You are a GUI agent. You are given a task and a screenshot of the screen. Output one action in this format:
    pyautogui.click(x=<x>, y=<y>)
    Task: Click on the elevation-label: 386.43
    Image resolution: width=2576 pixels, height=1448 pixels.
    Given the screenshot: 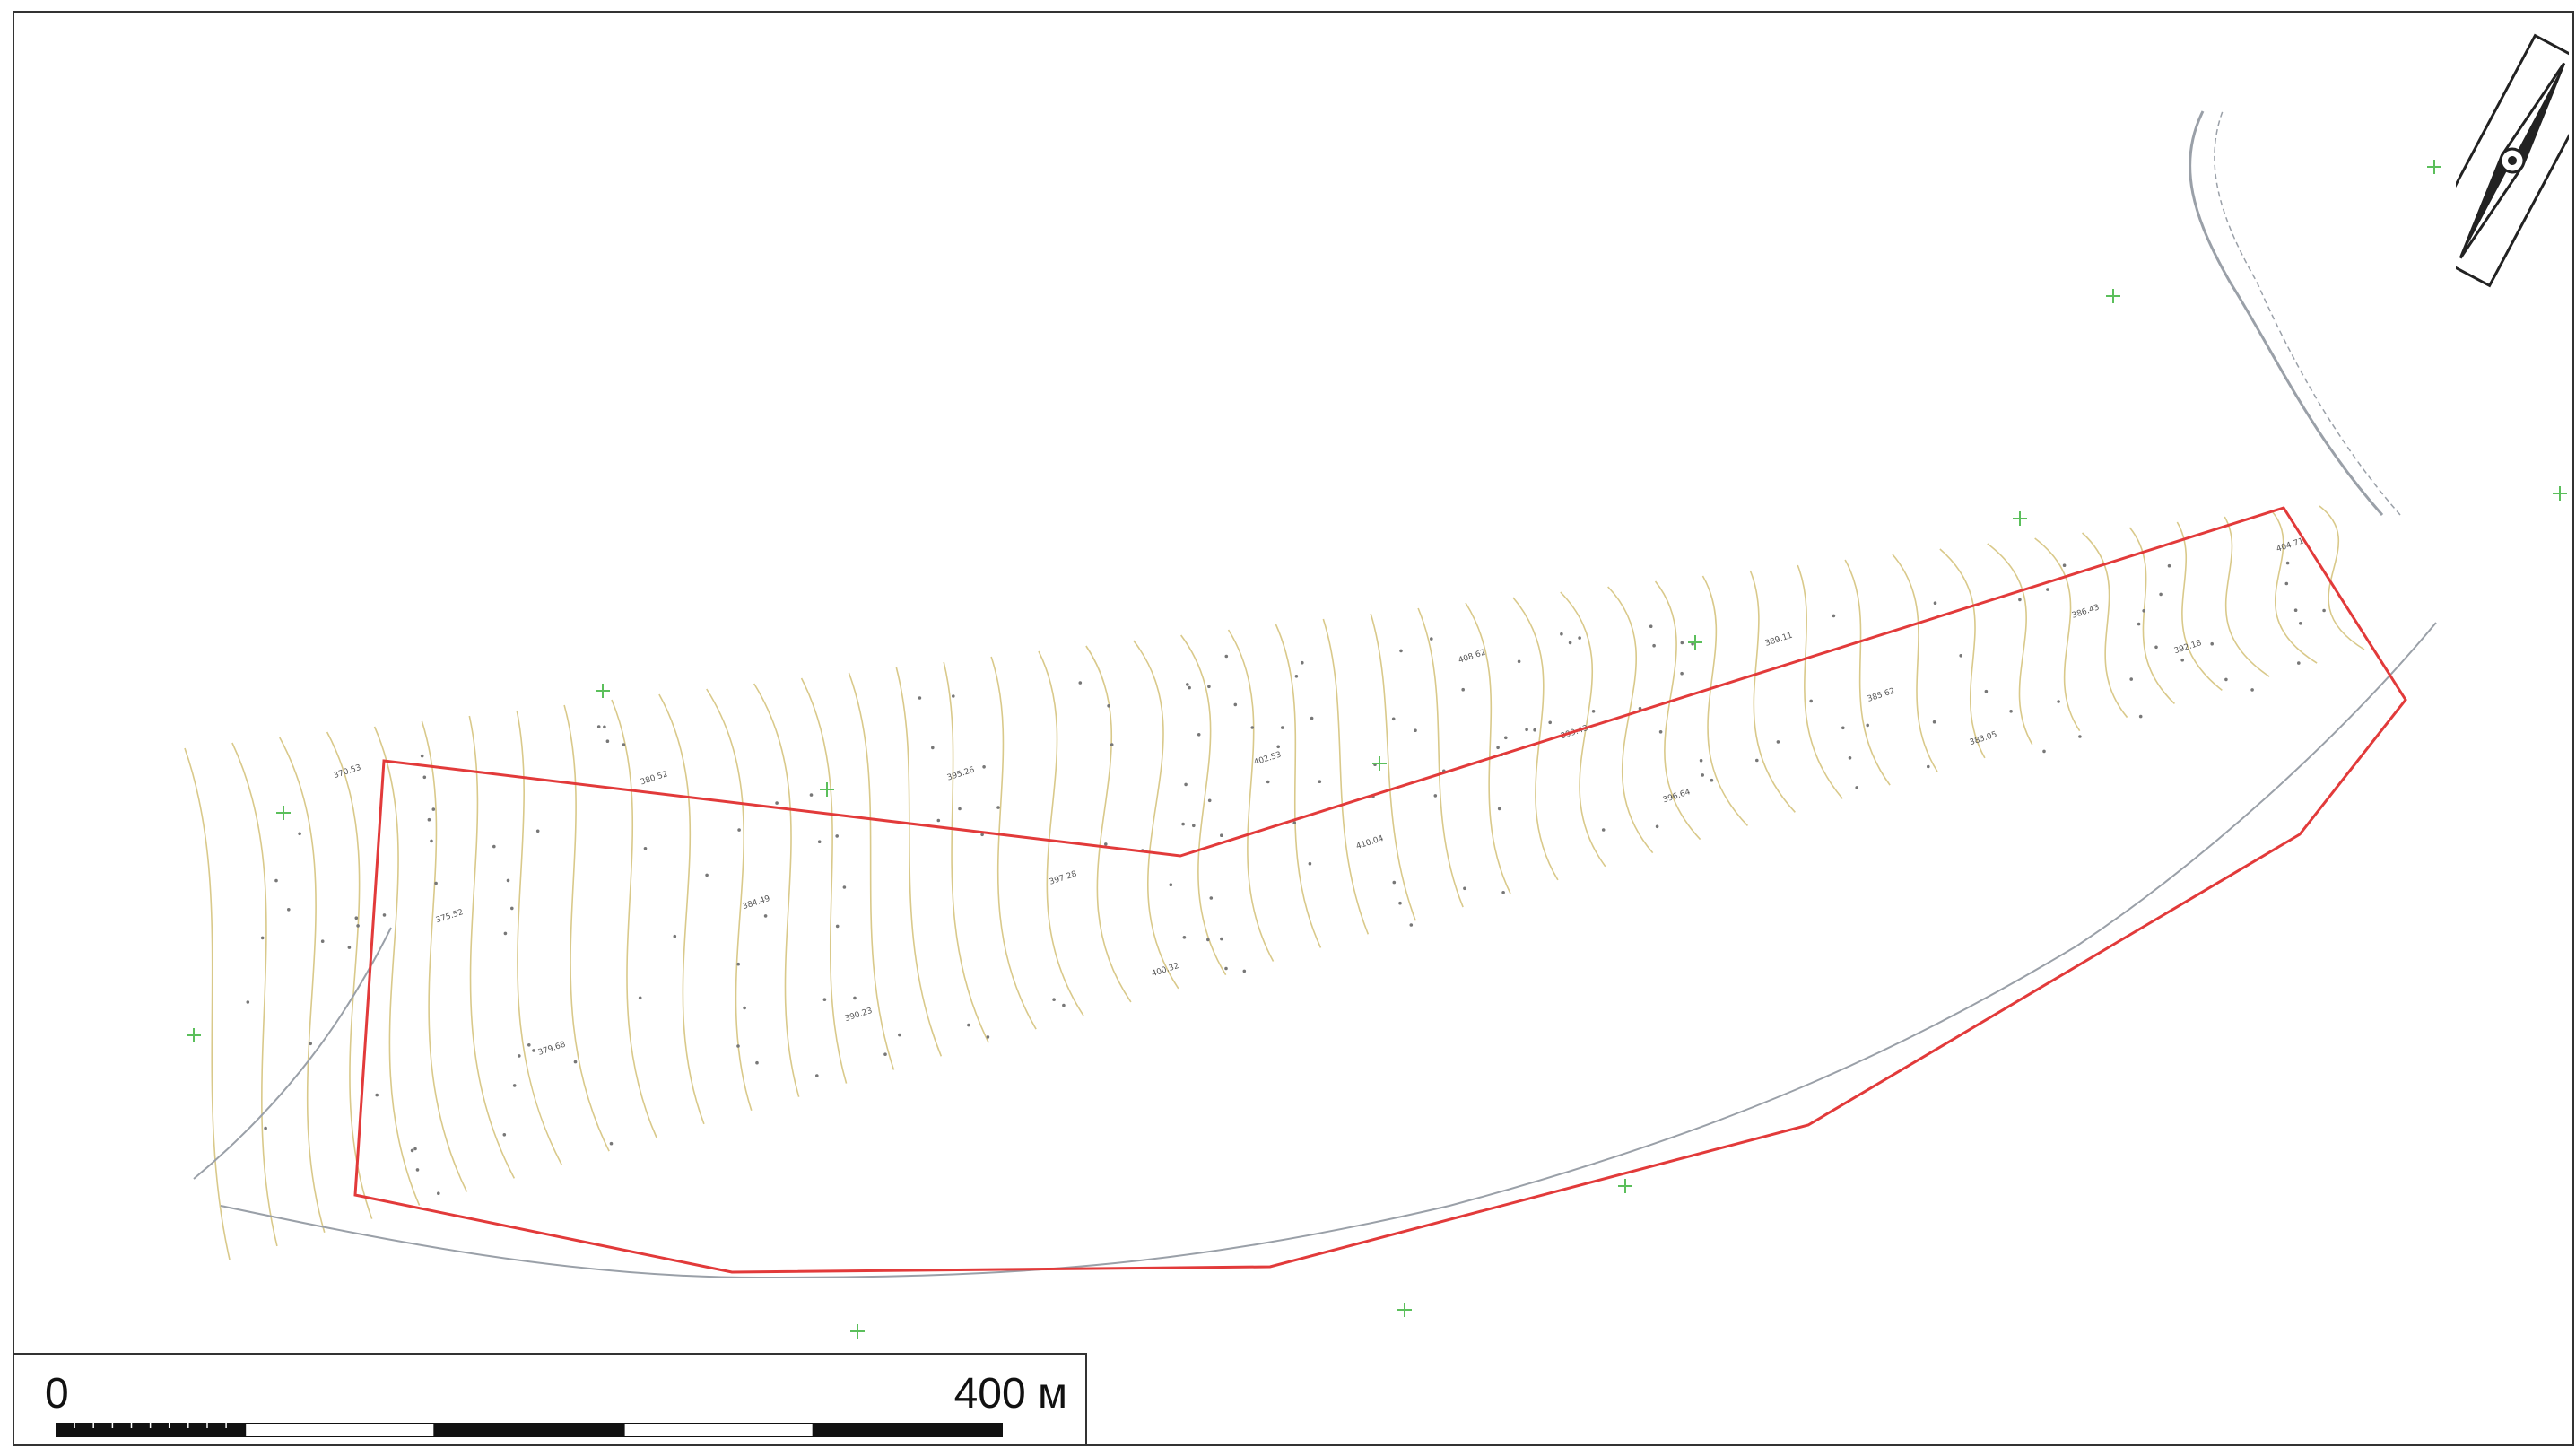 What is the action you would take?
    pyautogui.click(x=2086, y=612)
    